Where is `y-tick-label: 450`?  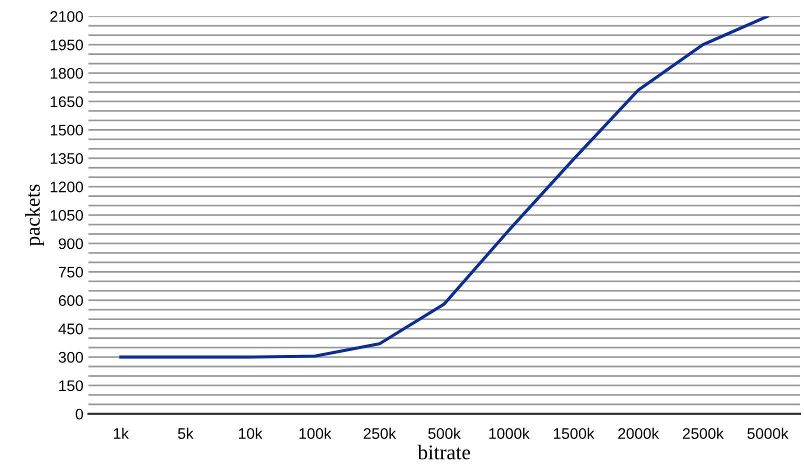
y-tick-label: 450 is located at coordinates (70, 329).